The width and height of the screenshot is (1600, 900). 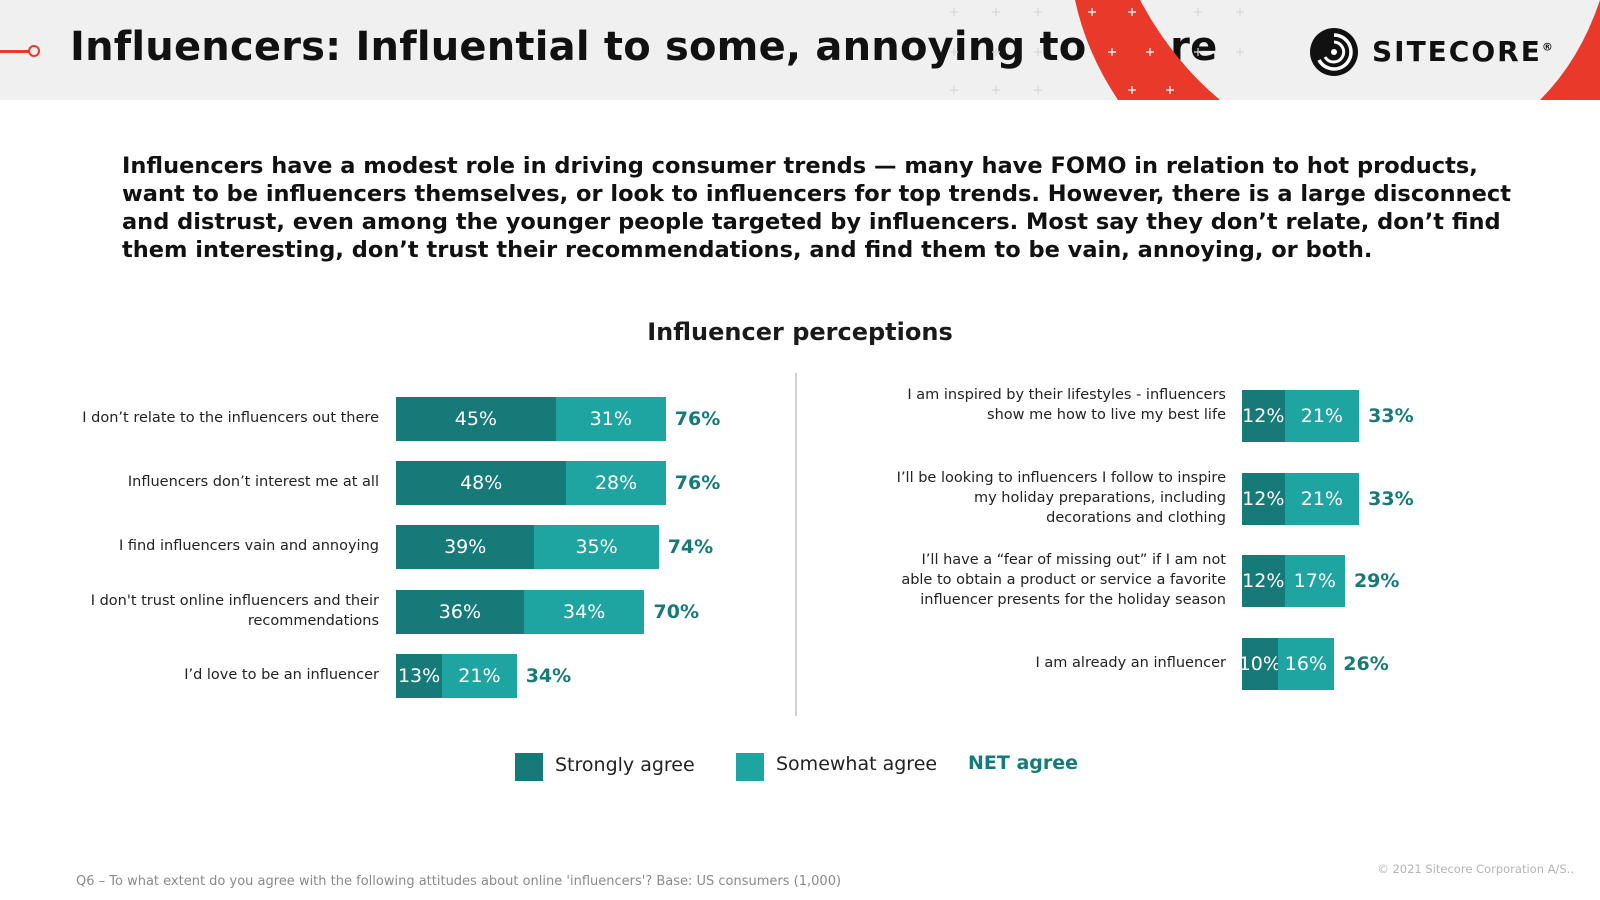 What do you see at coordinates (419, 676) in the screenshot?
I see `bar-strongly-left-4: 13%` at bounding box center [419, 676].